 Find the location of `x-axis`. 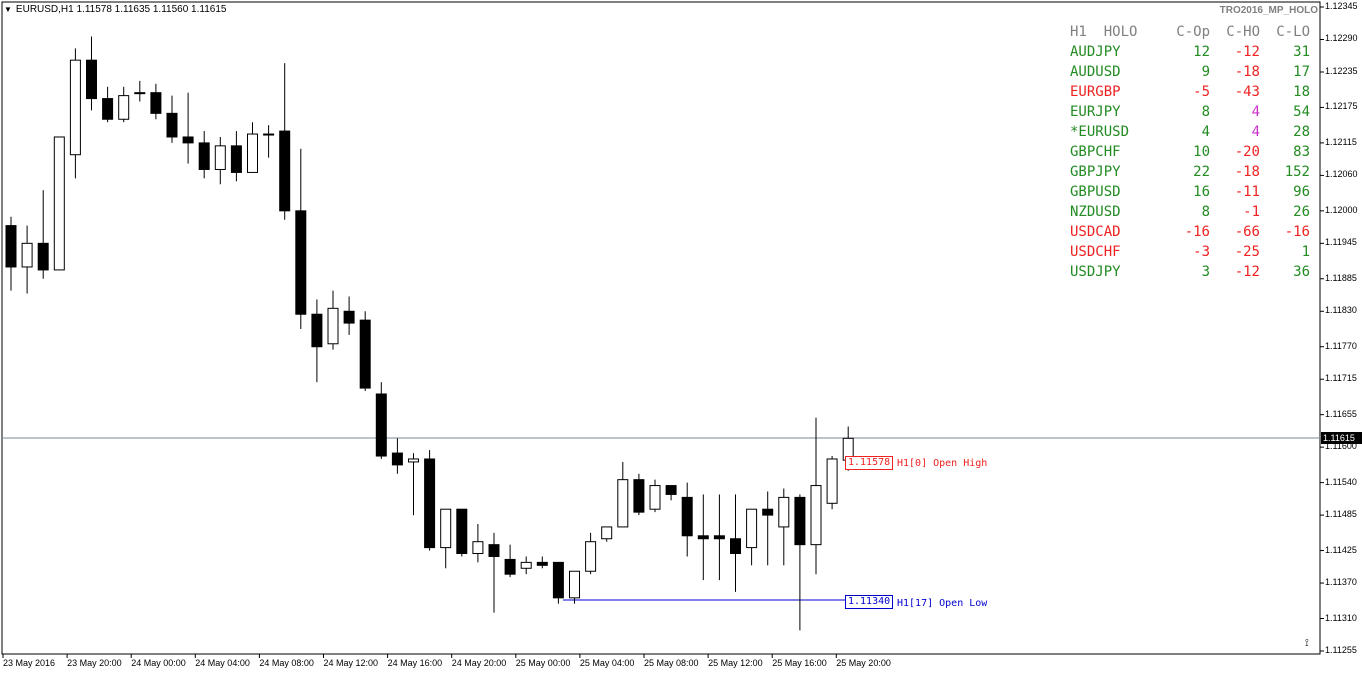

x-axis is located at coordinates (419, 656).